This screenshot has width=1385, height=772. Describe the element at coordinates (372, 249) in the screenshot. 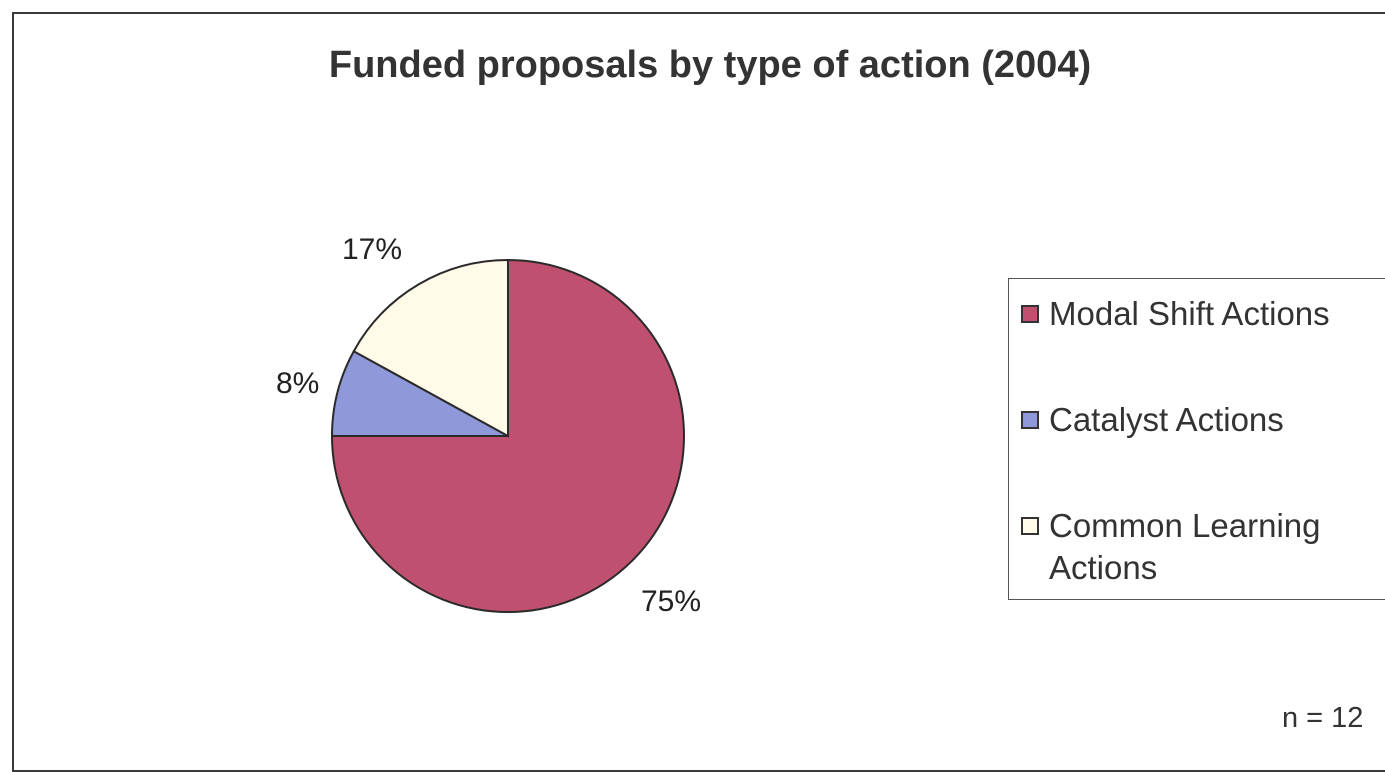

I see `slice-label-common-learning: 17%` at that location.